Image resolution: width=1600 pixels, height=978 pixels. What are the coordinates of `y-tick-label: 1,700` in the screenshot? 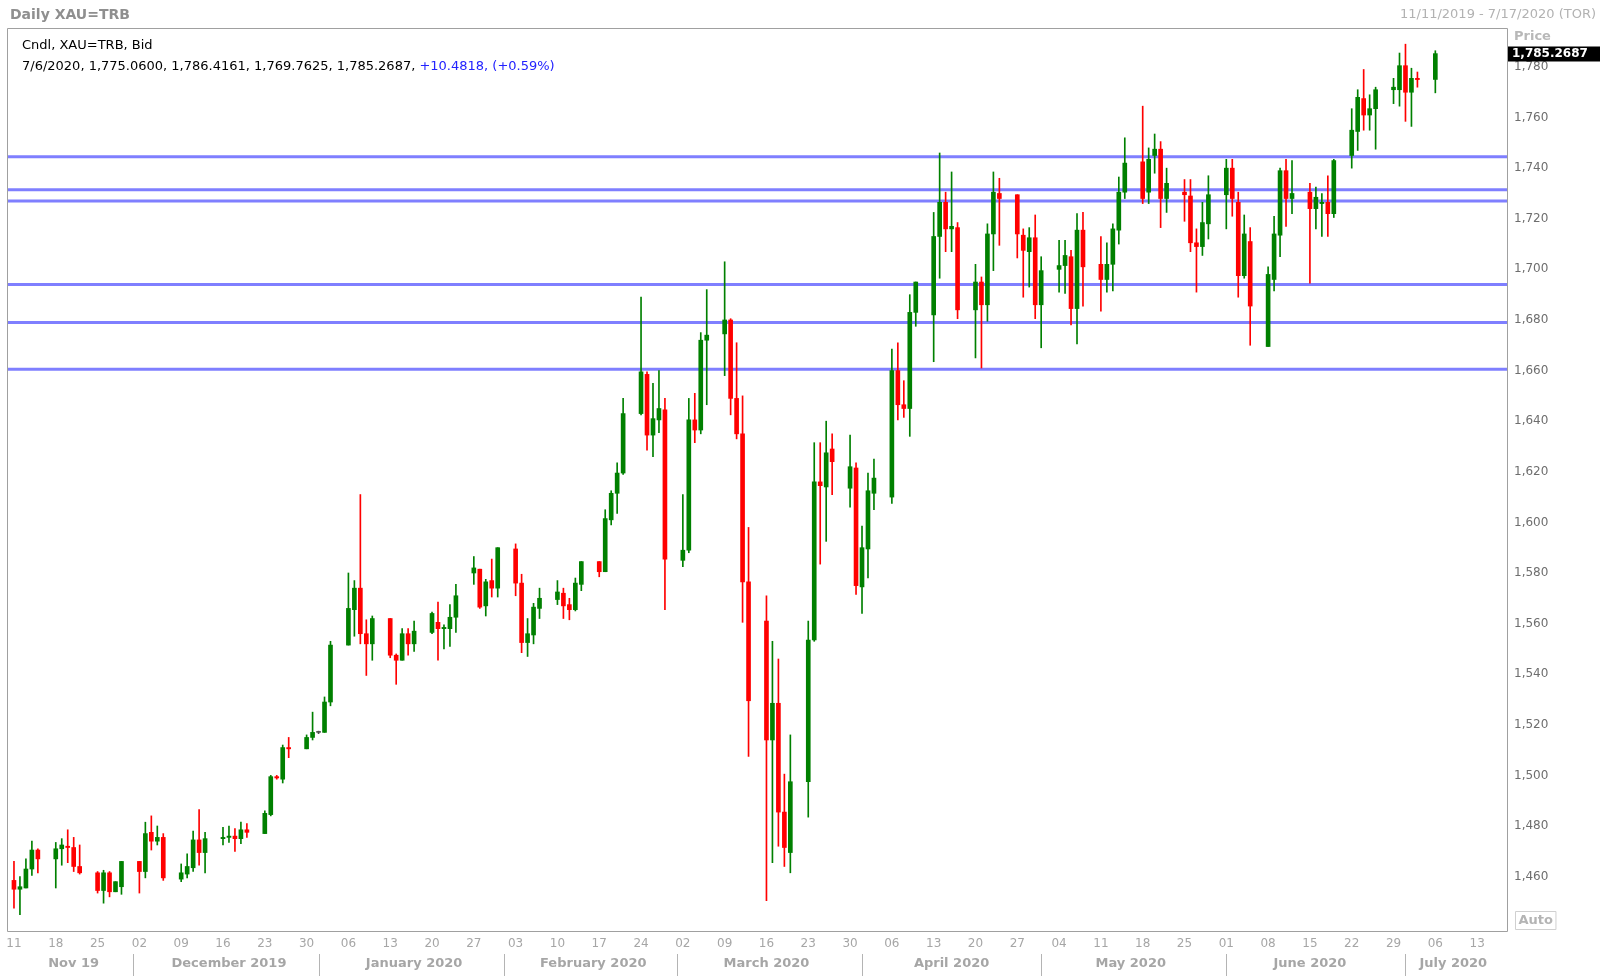 It's located at (1531, 268).